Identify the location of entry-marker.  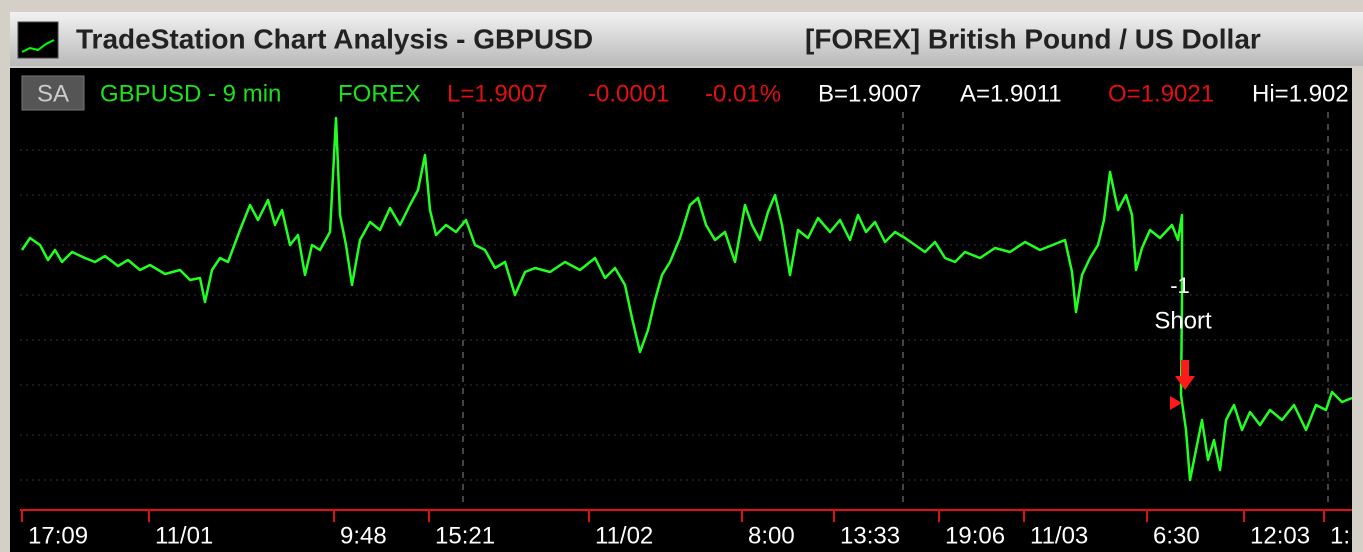
(1176, 403).